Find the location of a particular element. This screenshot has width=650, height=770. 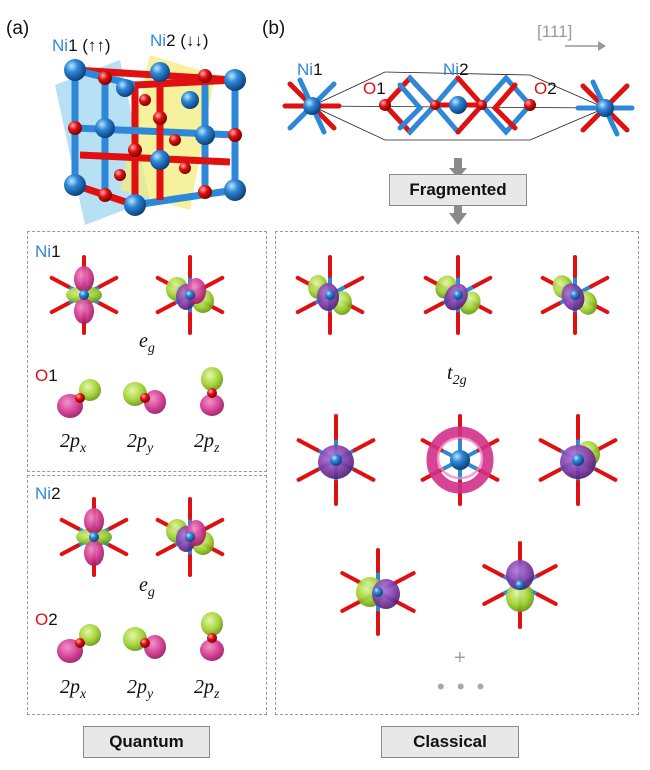

chain-label-ni1: Ni1 is located at coordinates (310, 69).